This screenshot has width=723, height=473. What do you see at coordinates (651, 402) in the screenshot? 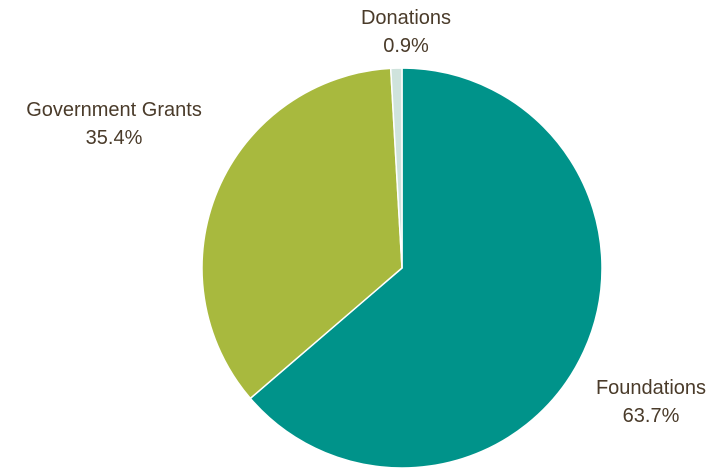
I see `slice-label-foundations: Foundations 63.7%` at bounding box center [651, 402].